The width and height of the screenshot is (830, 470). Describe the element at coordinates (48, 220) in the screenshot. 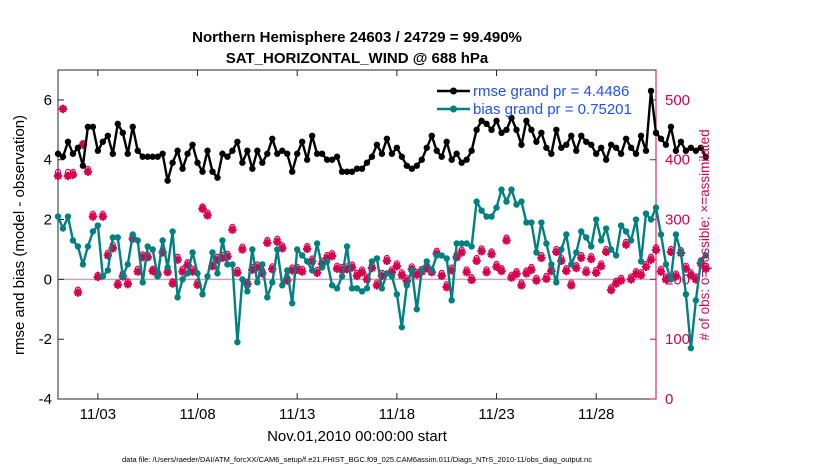

I see `y-tick-label: 2` at that location.